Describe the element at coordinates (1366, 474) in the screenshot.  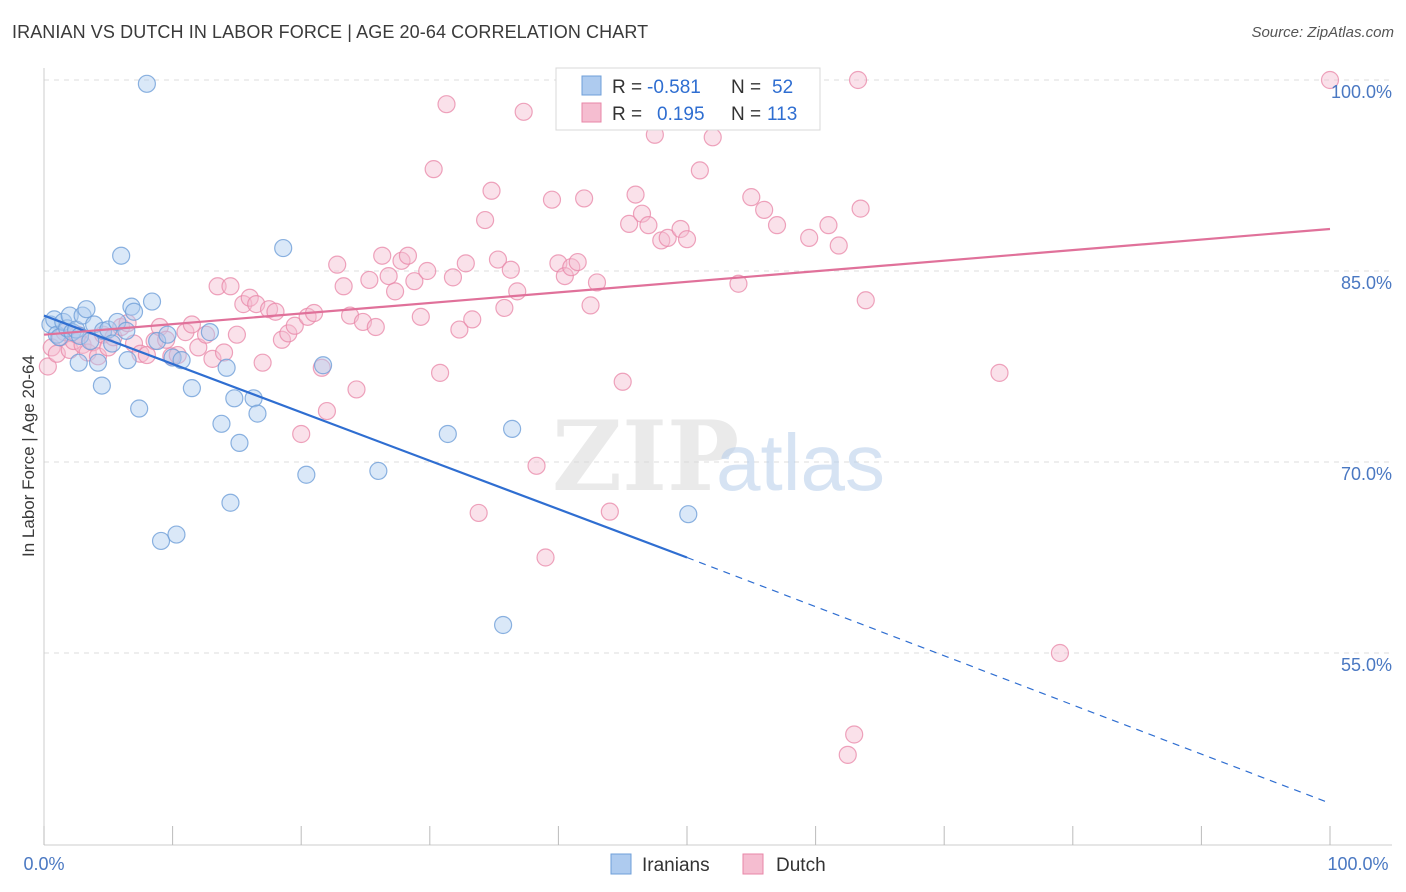
I see `y-tick-label: 70.0%` at that location.